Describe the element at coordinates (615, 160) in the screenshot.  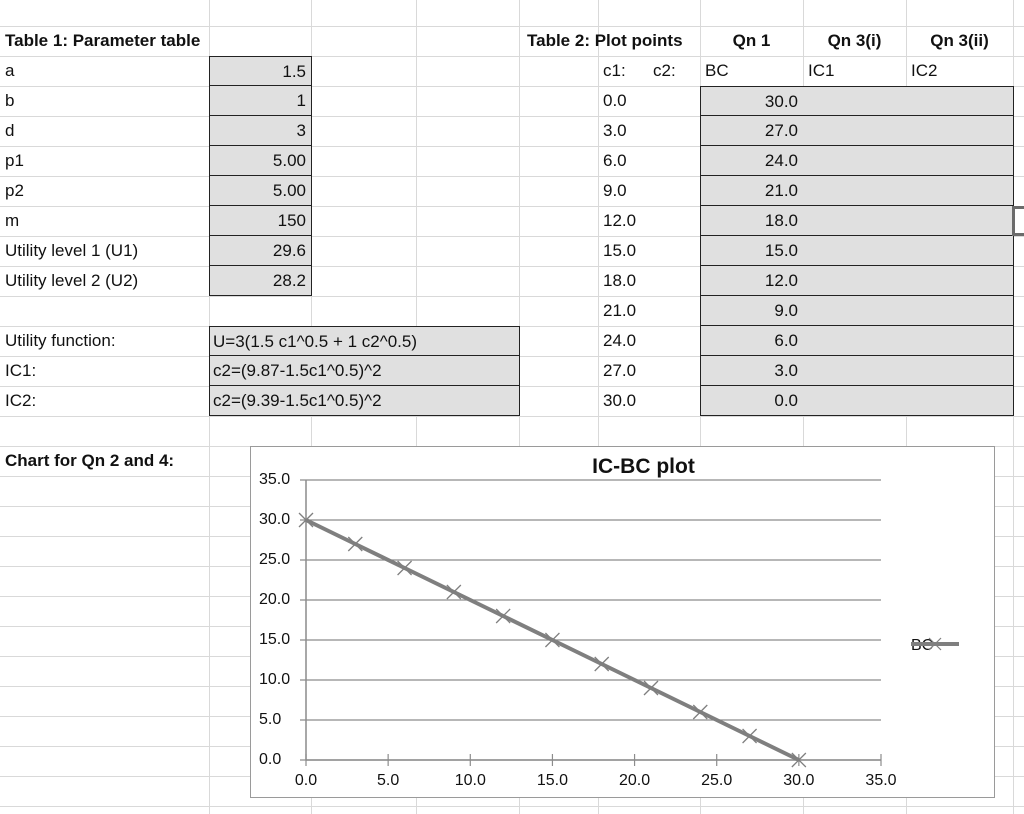
I see `c1-value: 6.0` at that location.